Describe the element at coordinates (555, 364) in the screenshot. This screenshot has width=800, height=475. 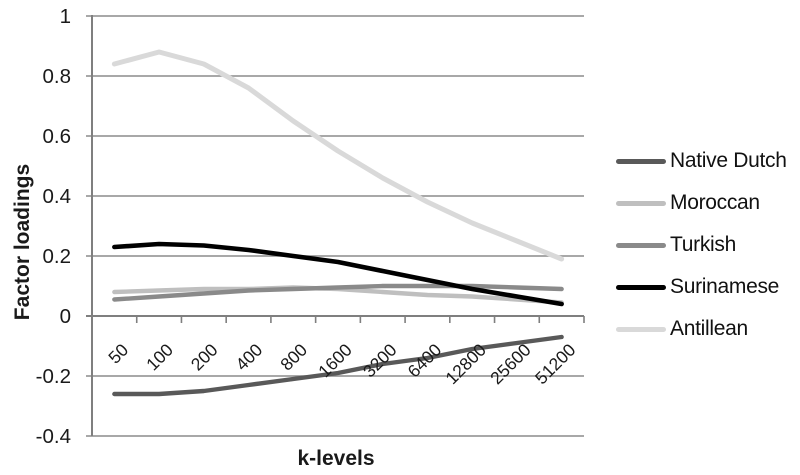
I see `x-tick-label-51200: 51200` at that location.